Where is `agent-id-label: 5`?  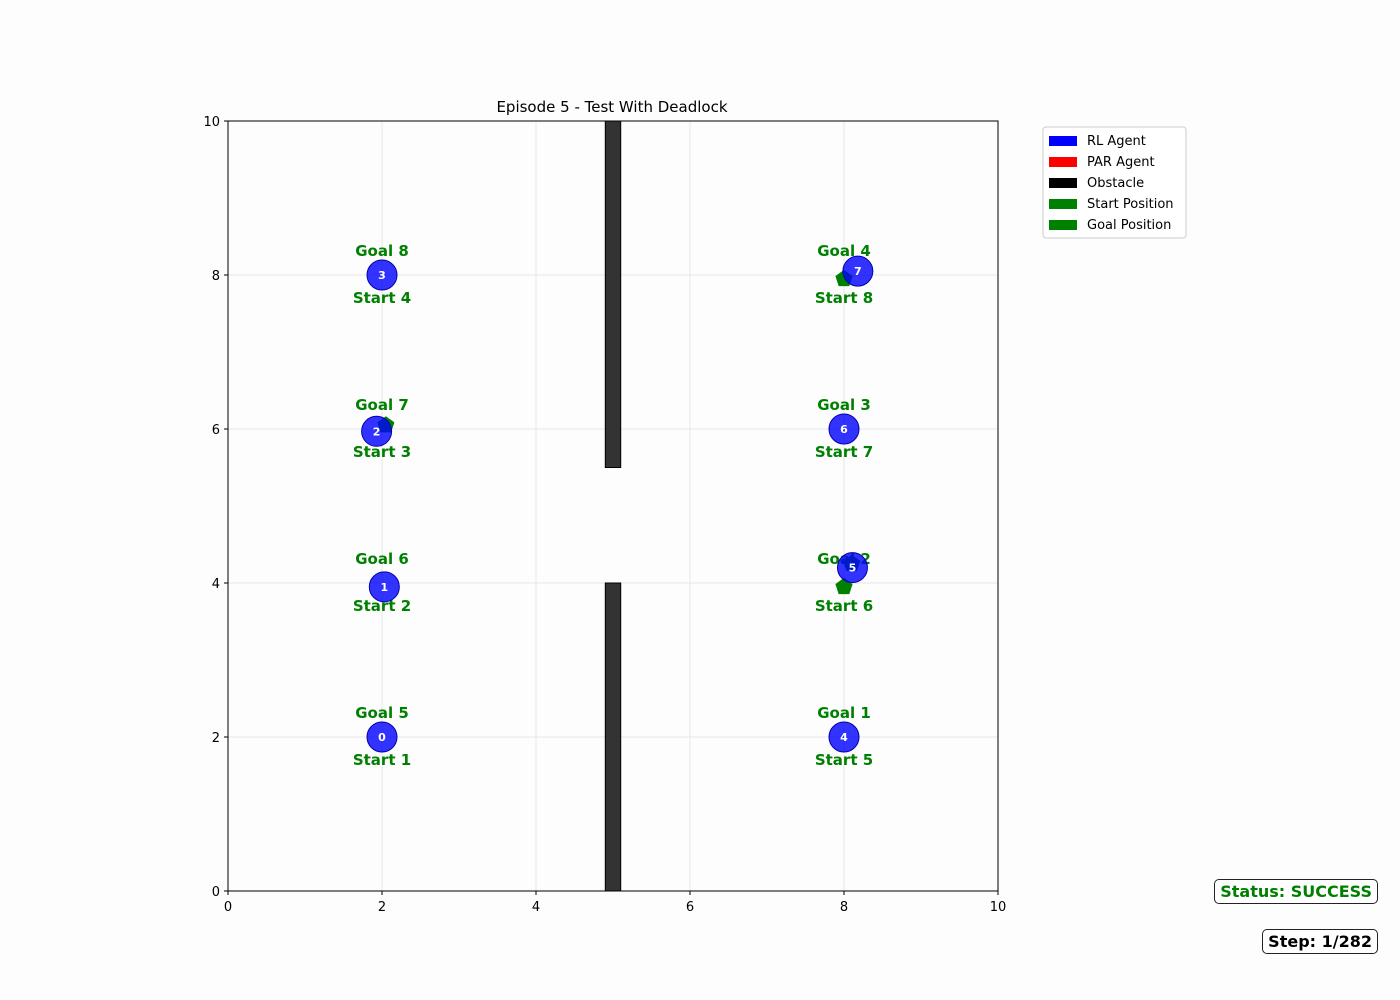 agent-id-label: 5 is located at coordinates (853, 568).